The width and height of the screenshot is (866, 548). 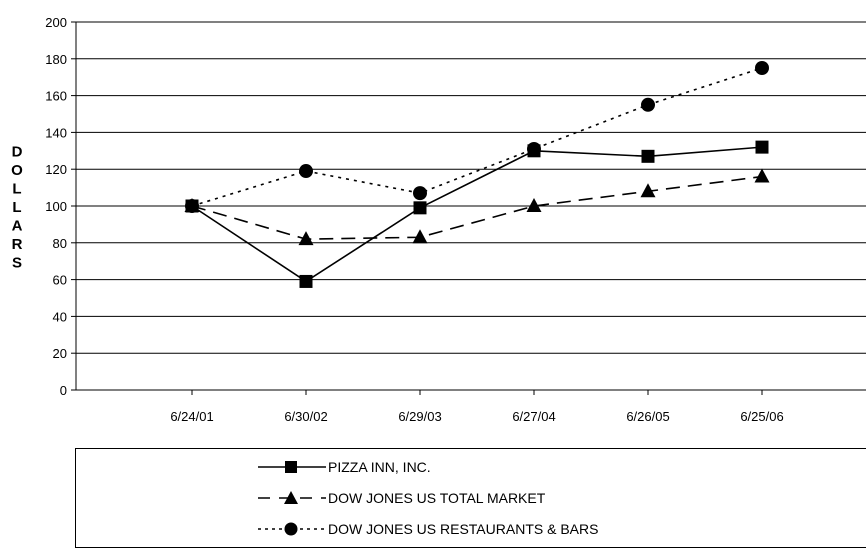 I want to click on y-tick-label: 100, so click(x=56, y=206).